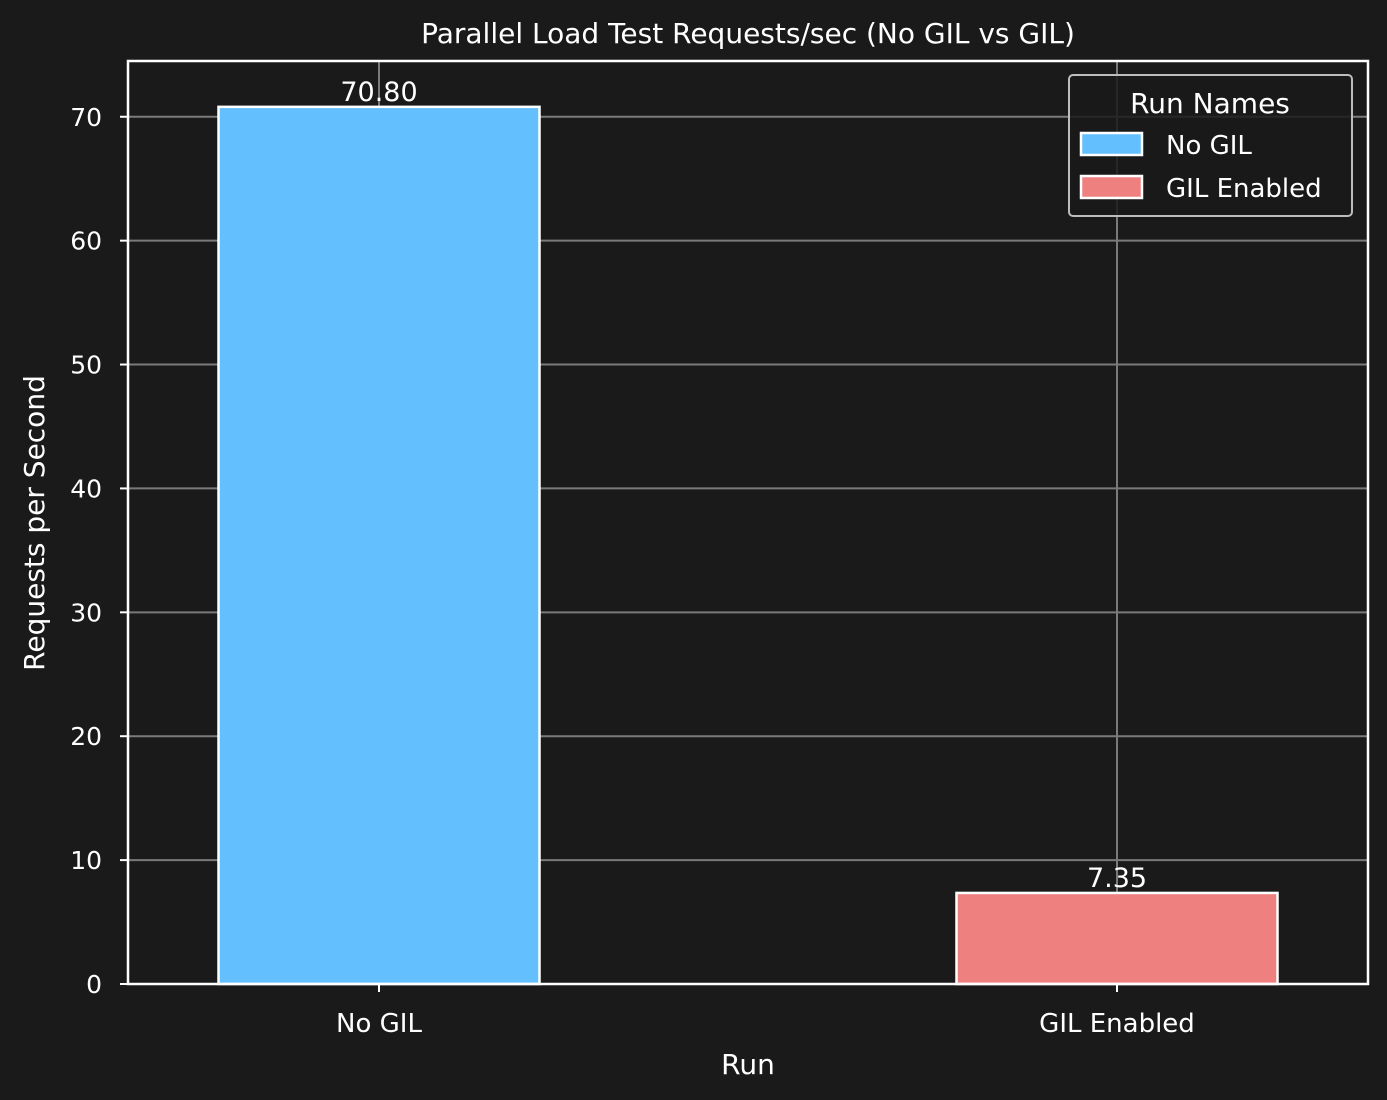 Image resolution: width=1387 pixels, height=1100 pixels. What do you see at coordinates (86, 736) in the screenshot?
I see `y-tick-label: 20` at bounding box center [86, 736].